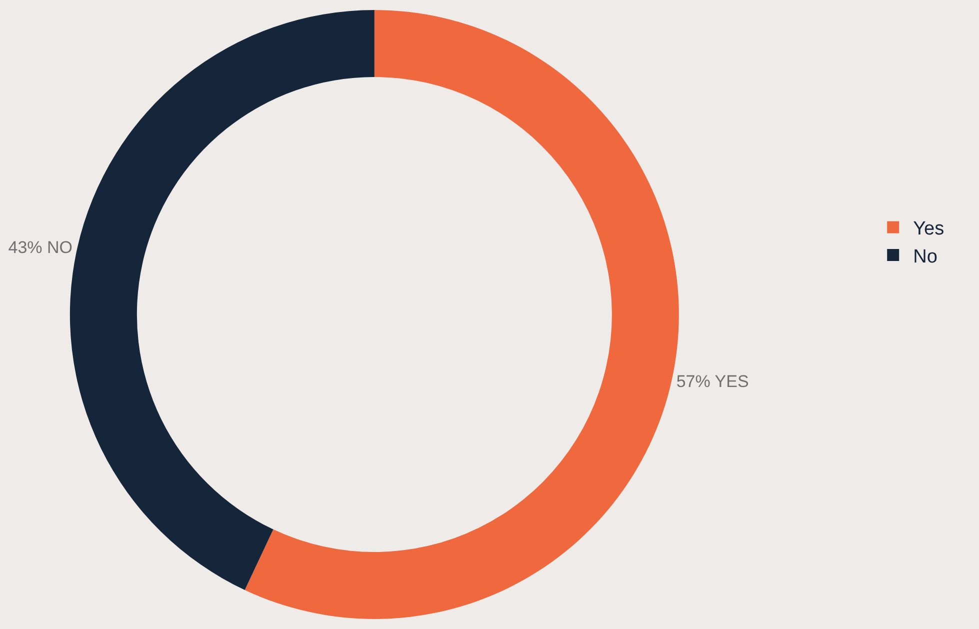 This screenshot has height=629, width=979. I want to click on data-label: 57% YES, so click(712, 381).